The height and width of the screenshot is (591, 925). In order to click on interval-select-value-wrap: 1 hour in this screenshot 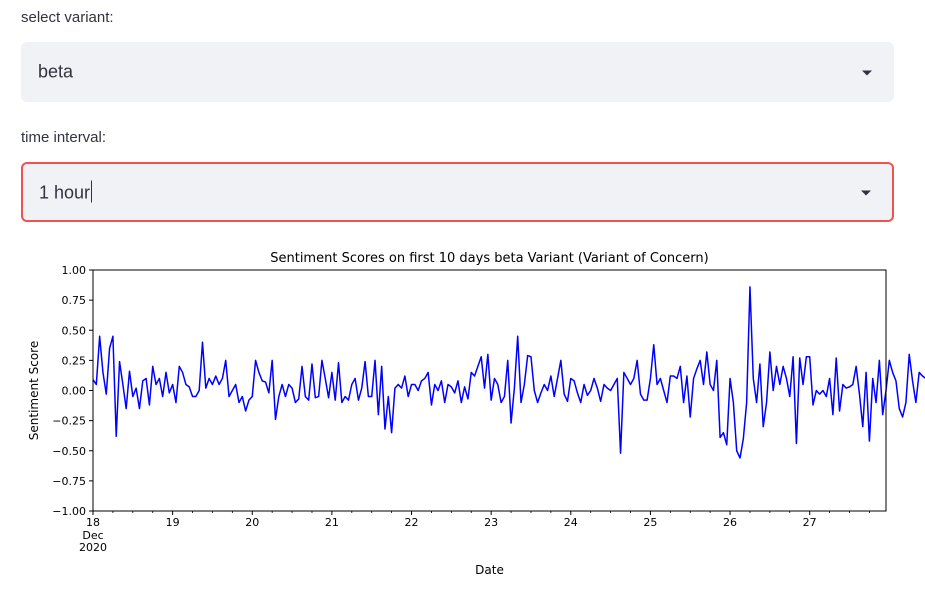, I will do `click(66, 192)`.